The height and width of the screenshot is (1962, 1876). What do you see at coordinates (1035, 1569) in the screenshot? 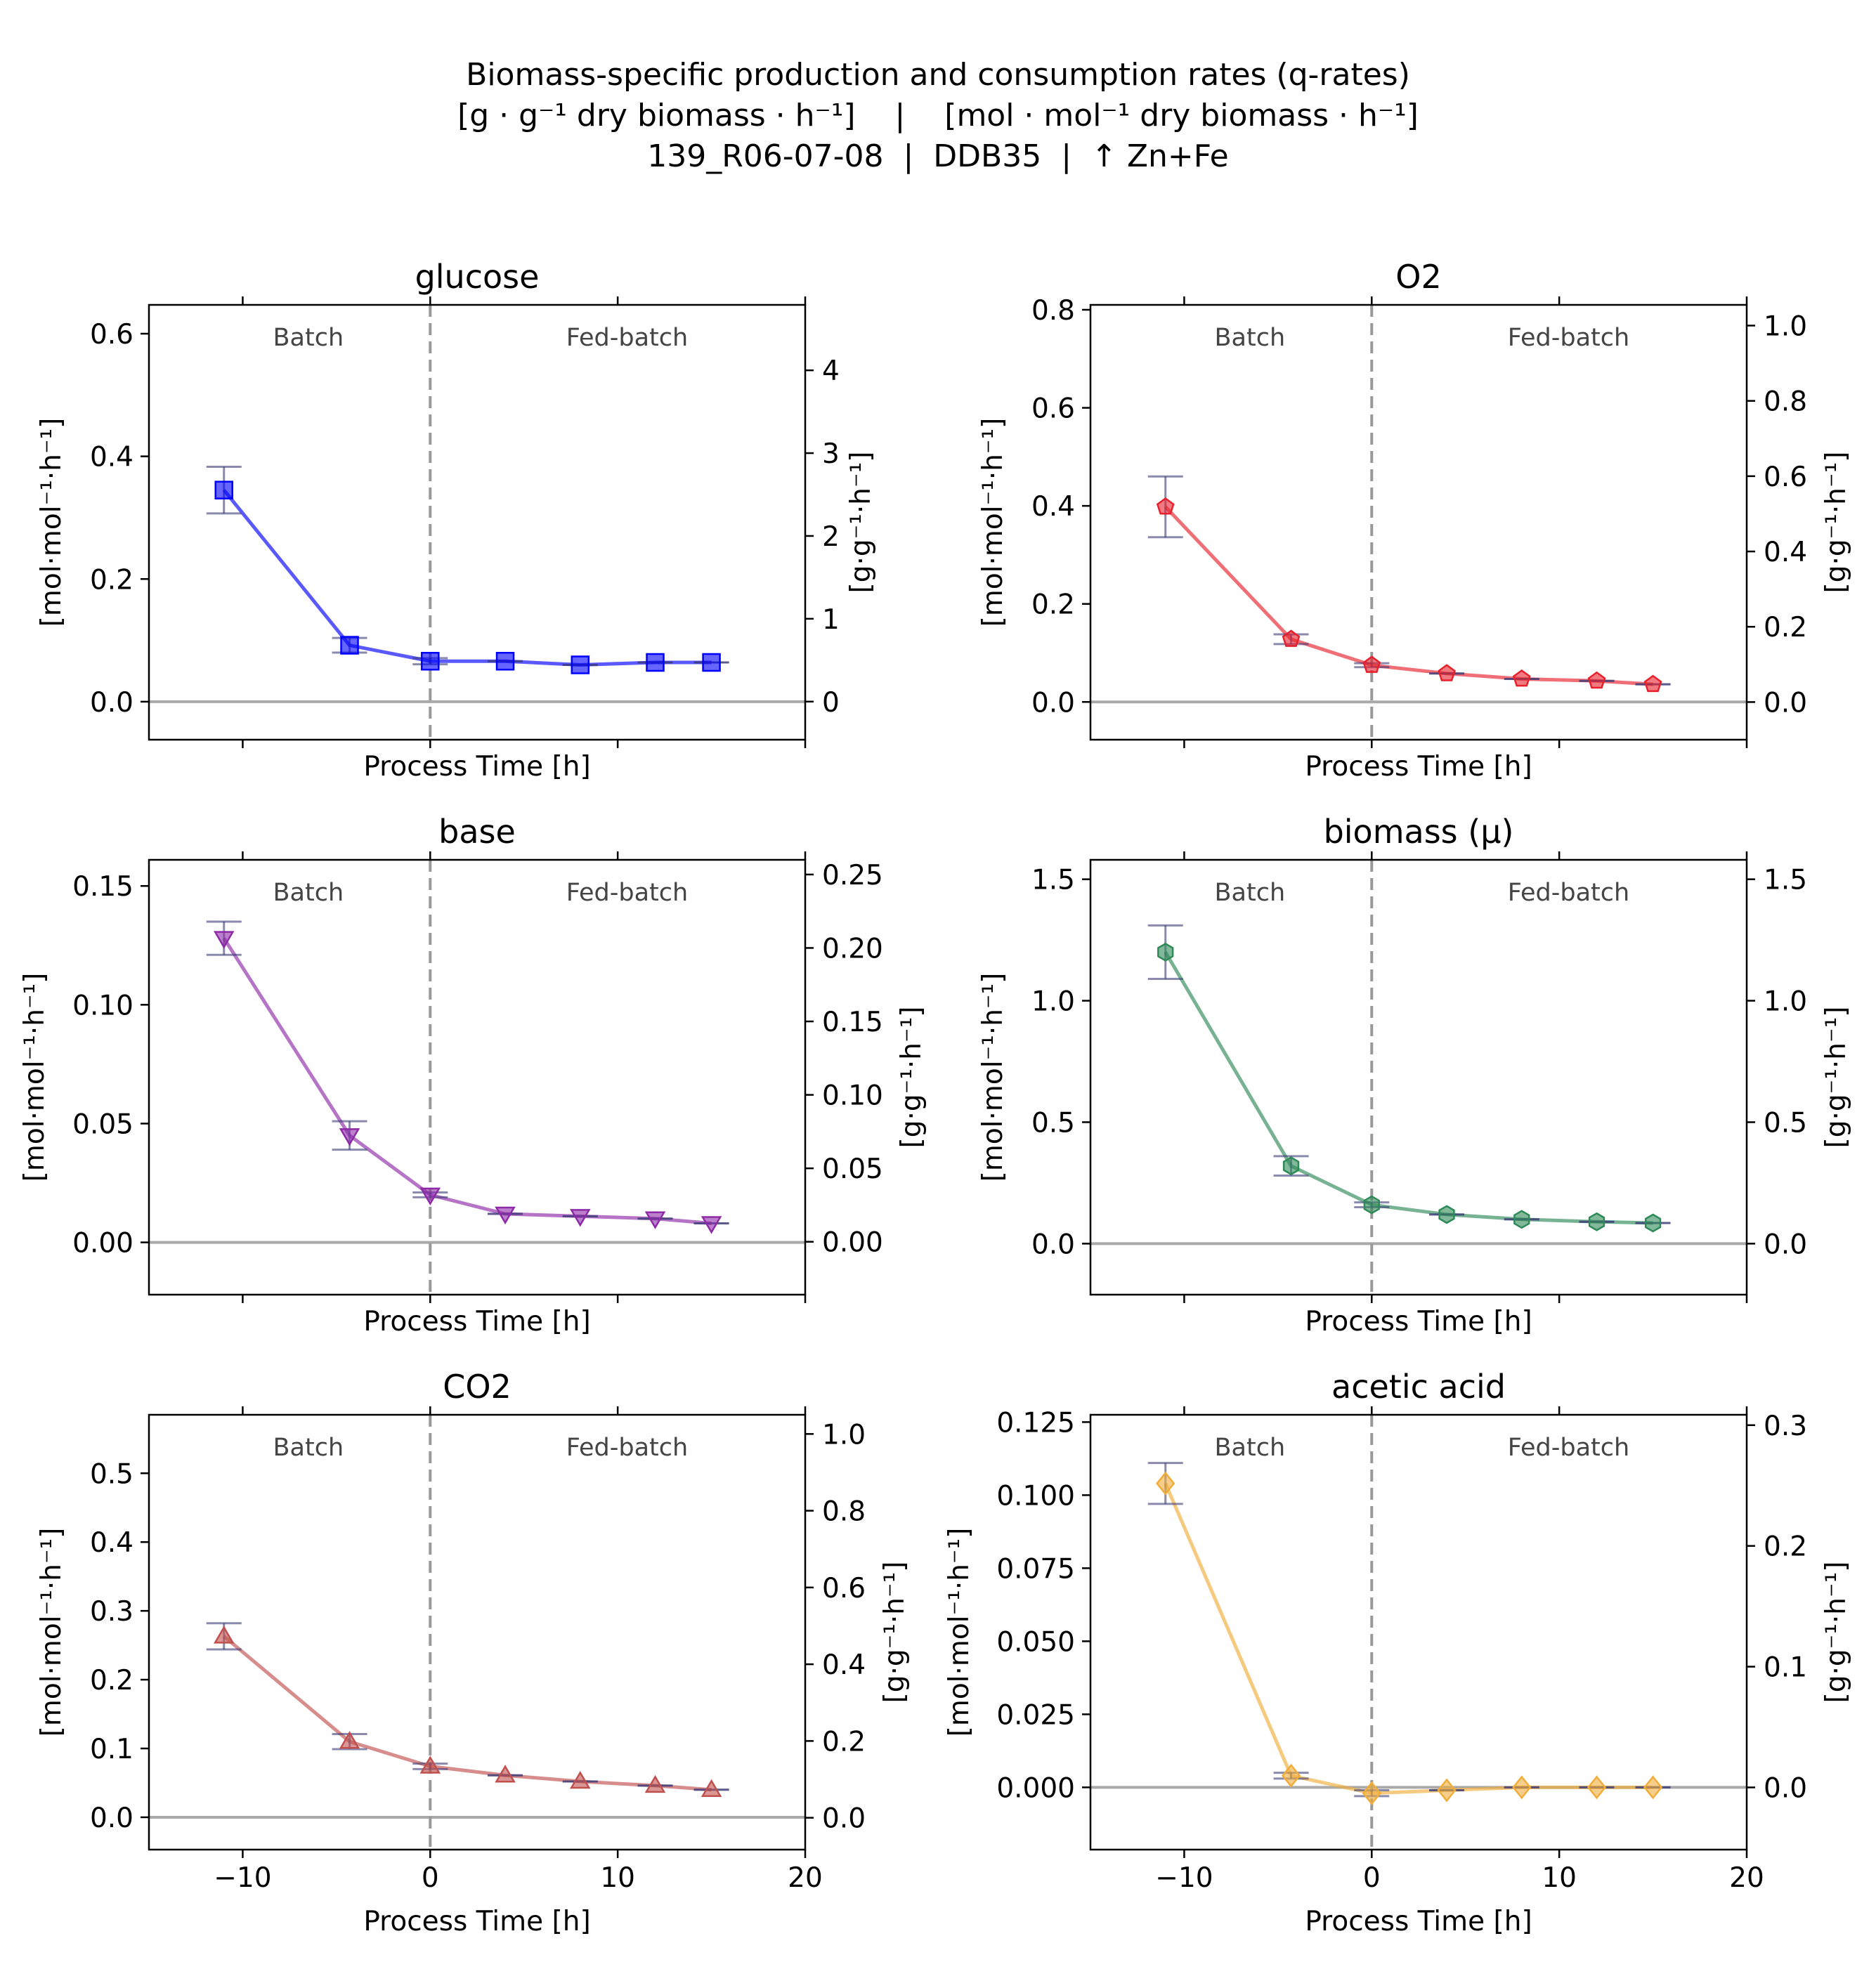
I see `y-tick-label: 0.075` at bounding box center [1035, 1569].